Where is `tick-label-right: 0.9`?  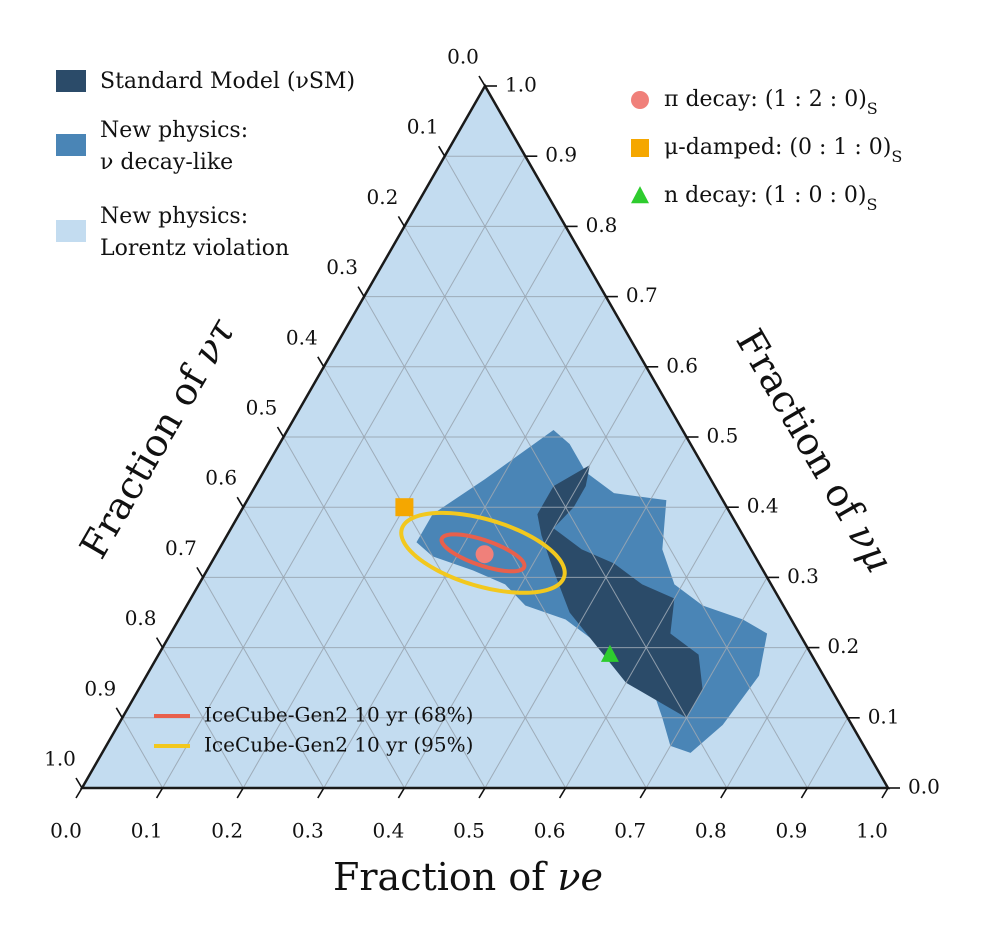
tick-label-right: 0.9 is located at coordinates (561, 155).